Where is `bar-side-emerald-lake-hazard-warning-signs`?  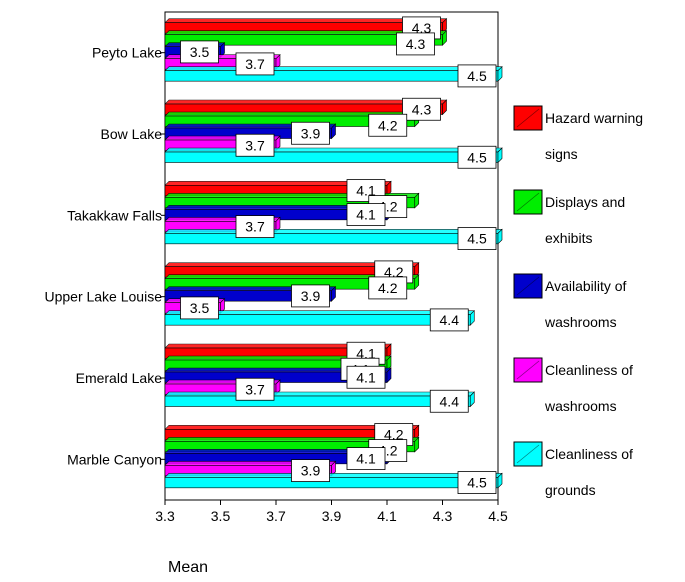 bar-side-emerald-lake-hazard-warning-signs is located at coordinates (389, 351).